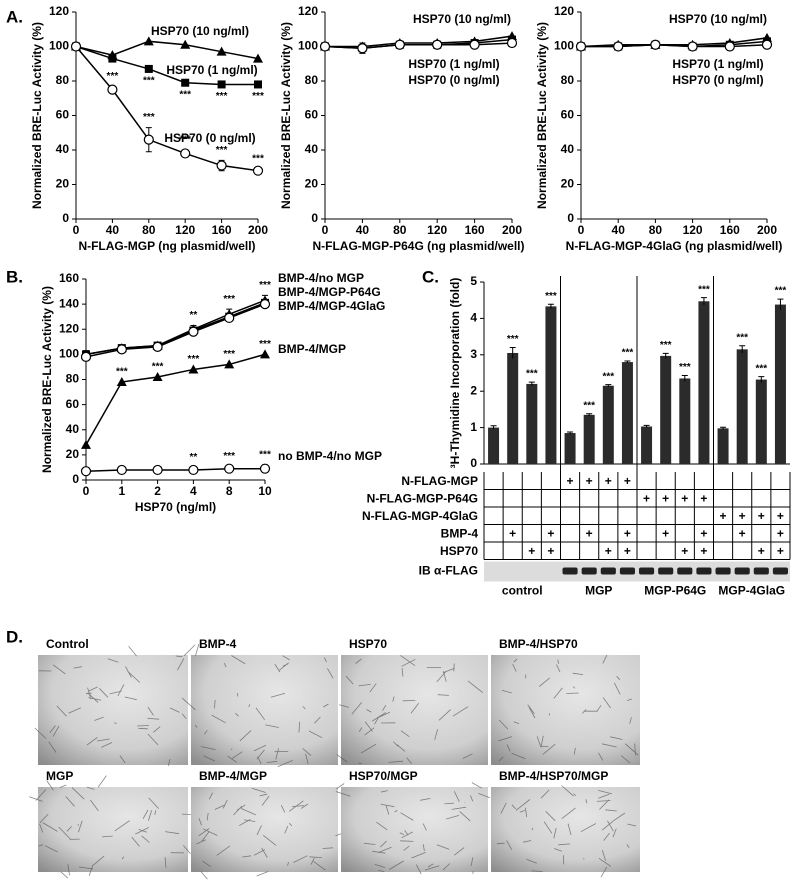 The image size is (800, 880). What do you see at coordinates (63, 80) in the screenshot?
I see `y-tick-label: 80` at bounding box center [63, 80].